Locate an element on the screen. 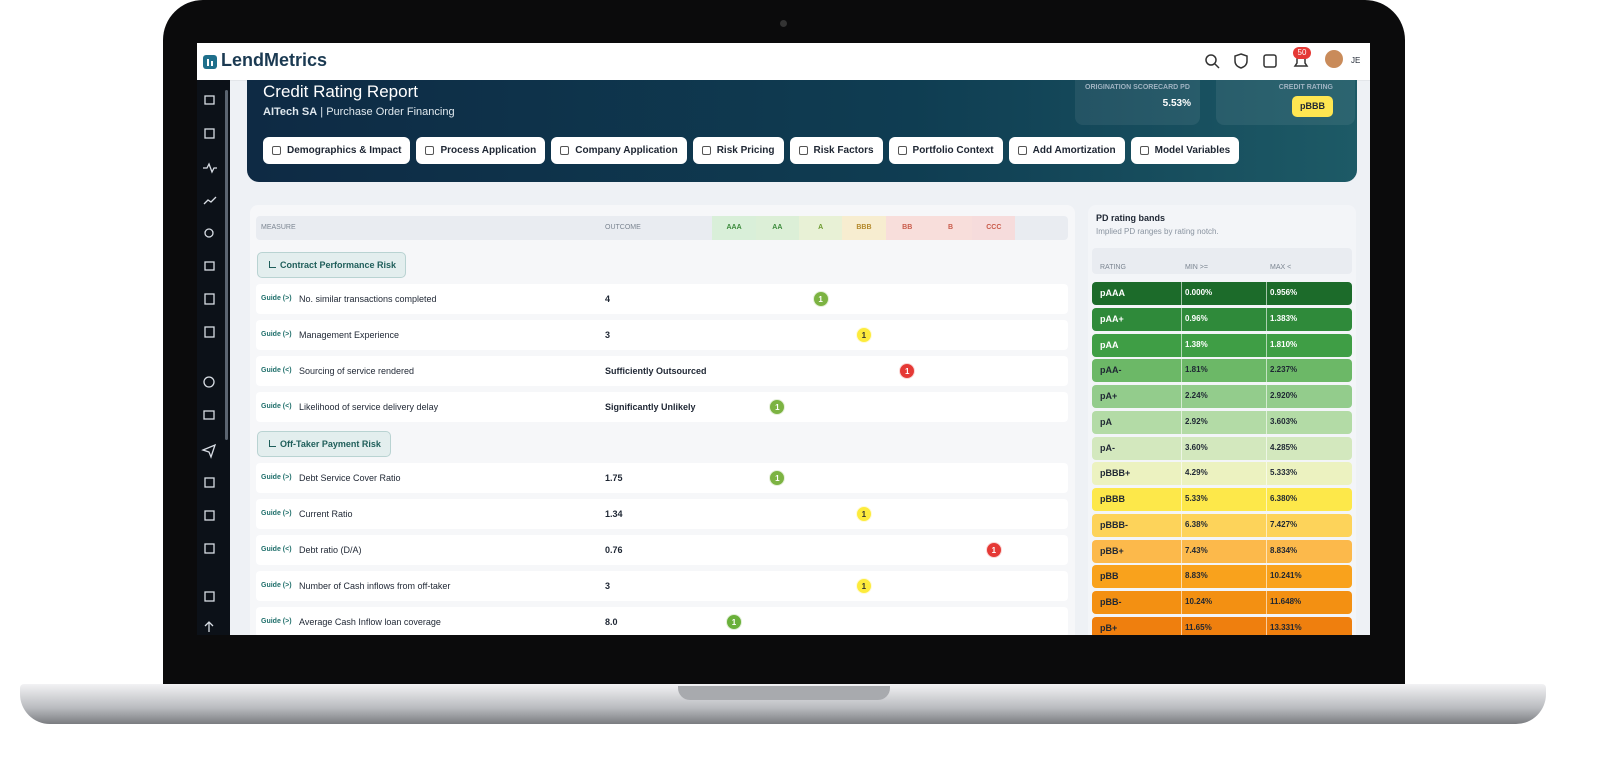 The height and width of the screenshot is (763, 1600). measure: Sourcing of service rendered is located at coordinates (357, 371).